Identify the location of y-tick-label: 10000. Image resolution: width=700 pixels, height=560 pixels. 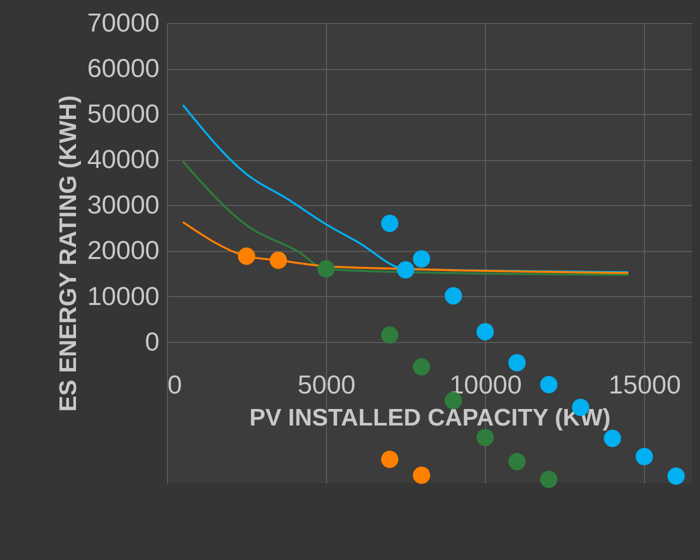
(123, 295).